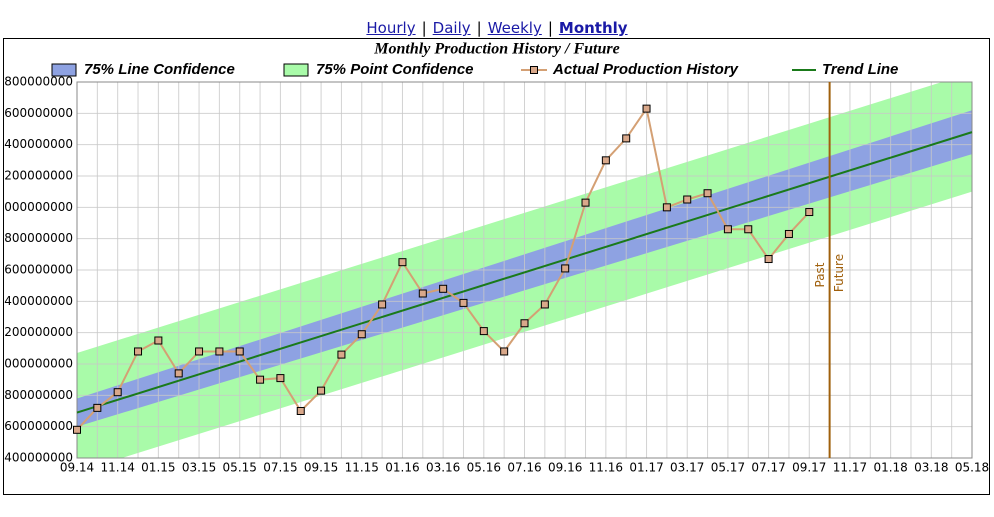 Image resolution: width=994 pixels, height=517 pixels. What do you see at coordinates (645, 69) in the screenshot?
I see `legend-label: Actual Production History` at bounding box center [645, 69].